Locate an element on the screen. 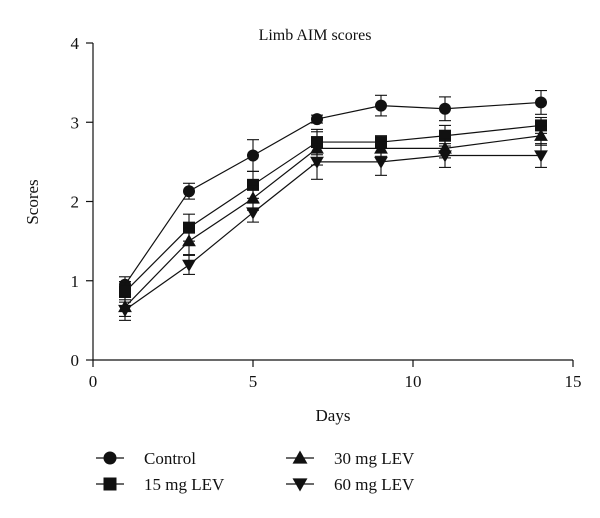 Image resolution: width=600 pixels, height=518 pixels. y-tick-label: 4 is located at coordinates (75, 43).